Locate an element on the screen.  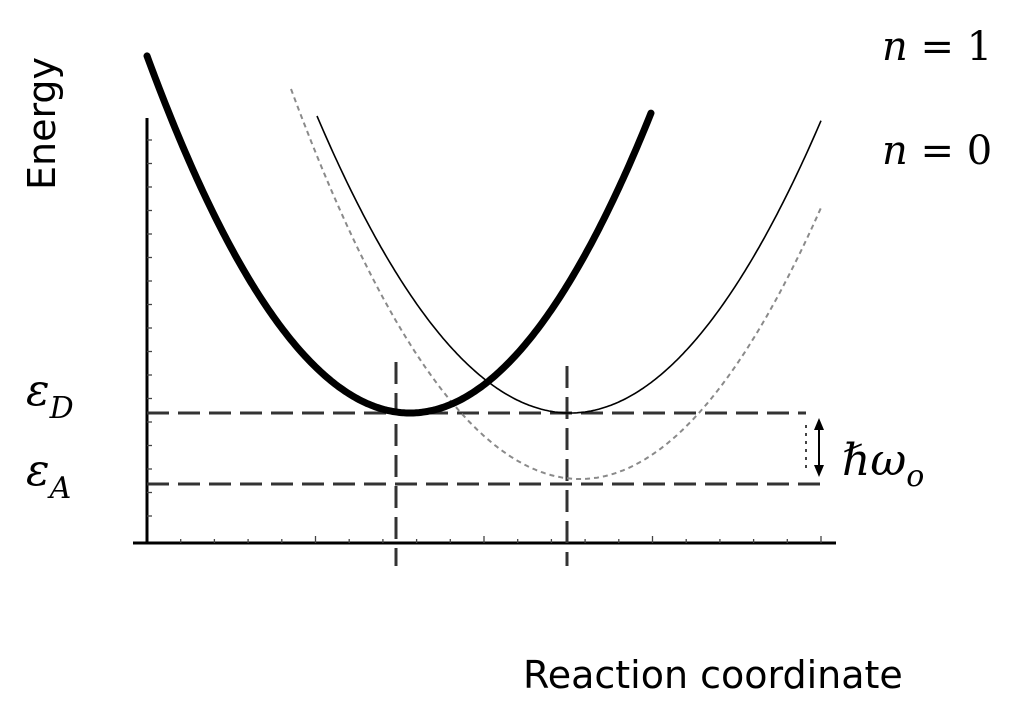
y-axis-label: Energy is located at coordinates (42, 123).